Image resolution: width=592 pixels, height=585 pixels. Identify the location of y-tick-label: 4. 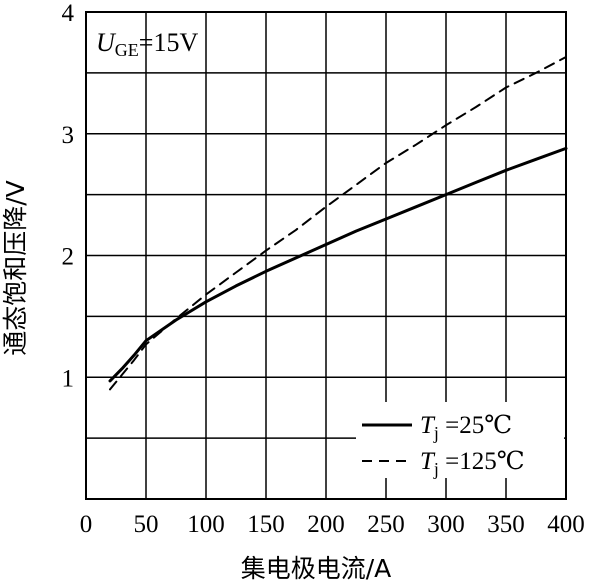
(68, 13).